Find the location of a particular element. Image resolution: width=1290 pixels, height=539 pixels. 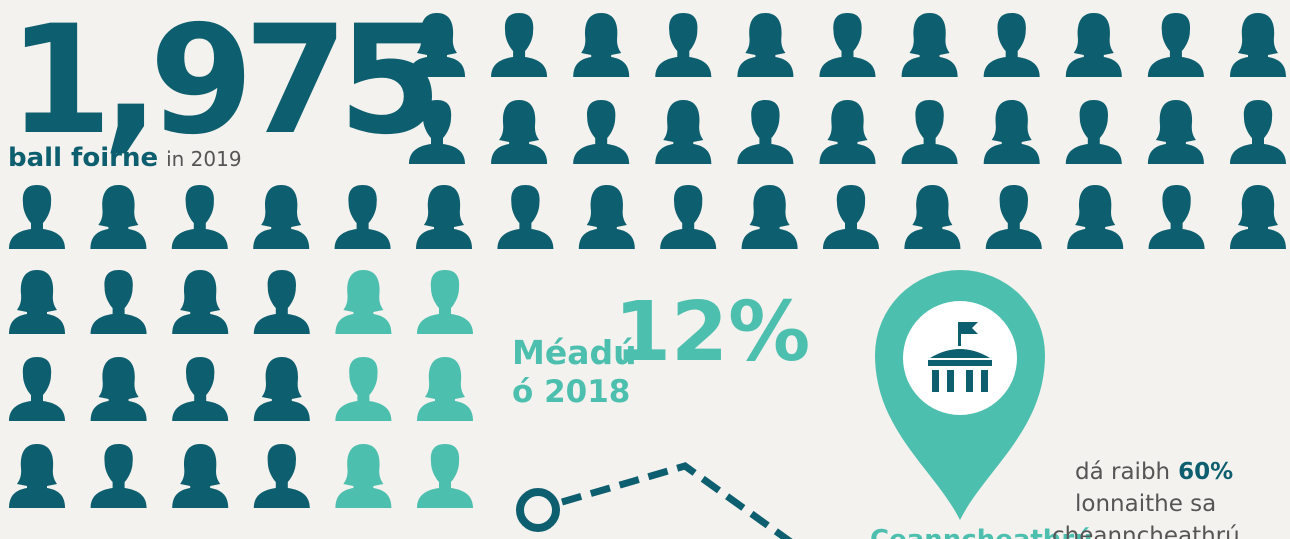

headline-suffix: in 2019 is located at coordinates (204, 159).